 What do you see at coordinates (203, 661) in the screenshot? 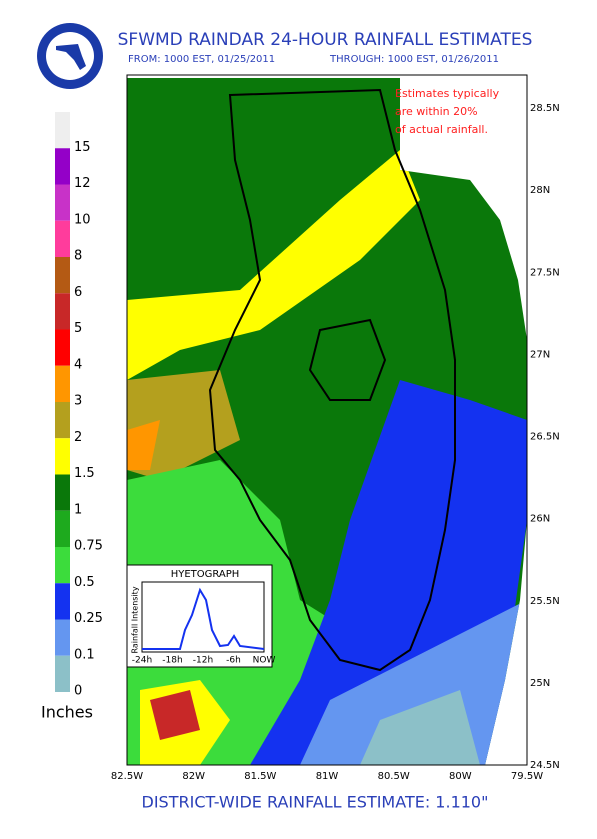
I see `hyetograph-x-label: -12h` at bounding box center [203, 661].